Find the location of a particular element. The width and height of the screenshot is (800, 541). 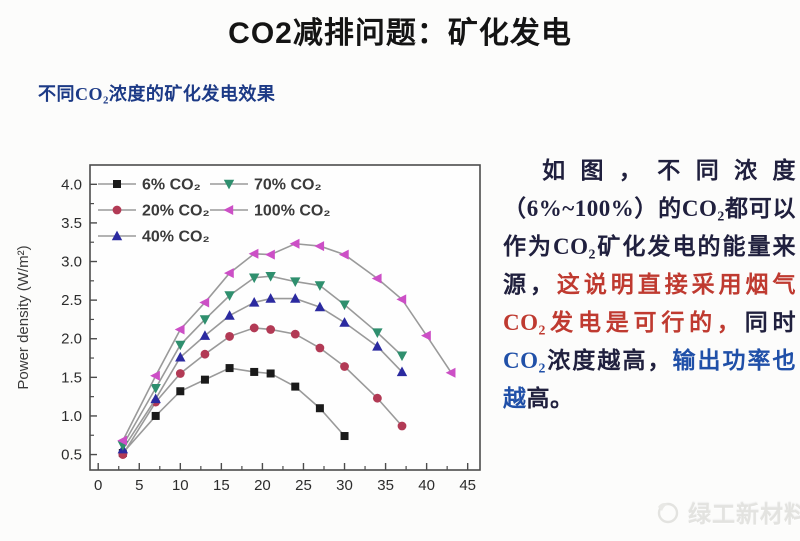

legend: 6% CO₂ 20% CO₂ 40% CO₂ 70% CO₂ 100% CO₂ is located at coordinates (214, 211).